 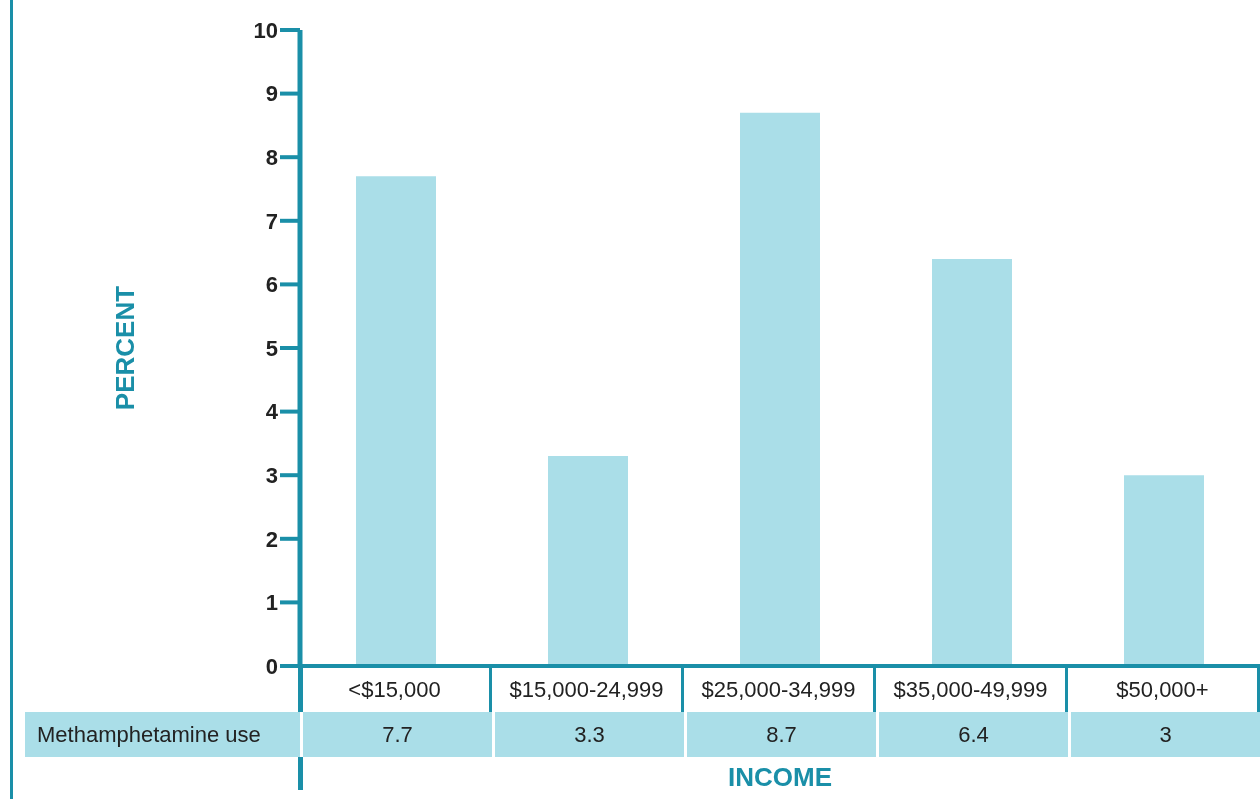 What do you see at coordinates (271, 539) in the screenshot?
I see `y-tick-label: 2` at bounding box center [271, 539].